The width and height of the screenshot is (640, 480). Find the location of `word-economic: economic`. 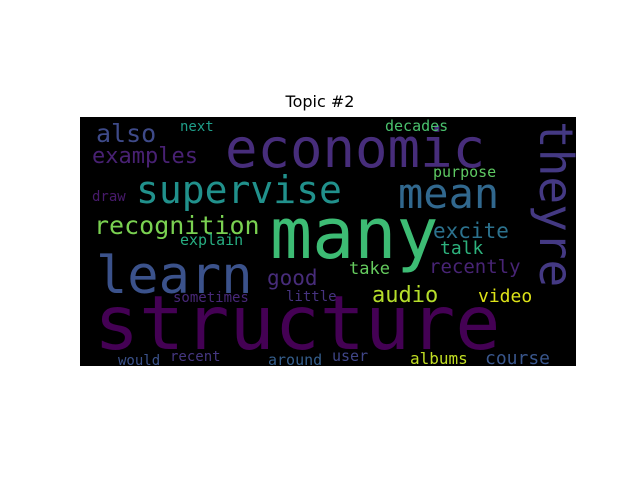

word-economic: economic is located at coordinates (355, 148).